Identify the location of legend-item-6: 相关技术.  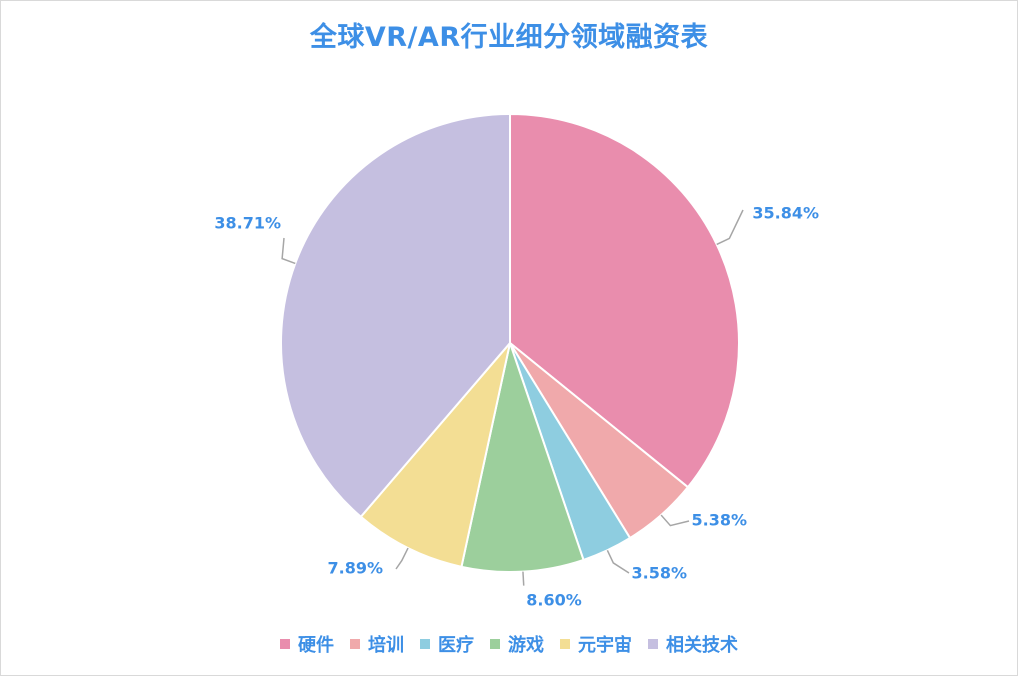
(693, 644).